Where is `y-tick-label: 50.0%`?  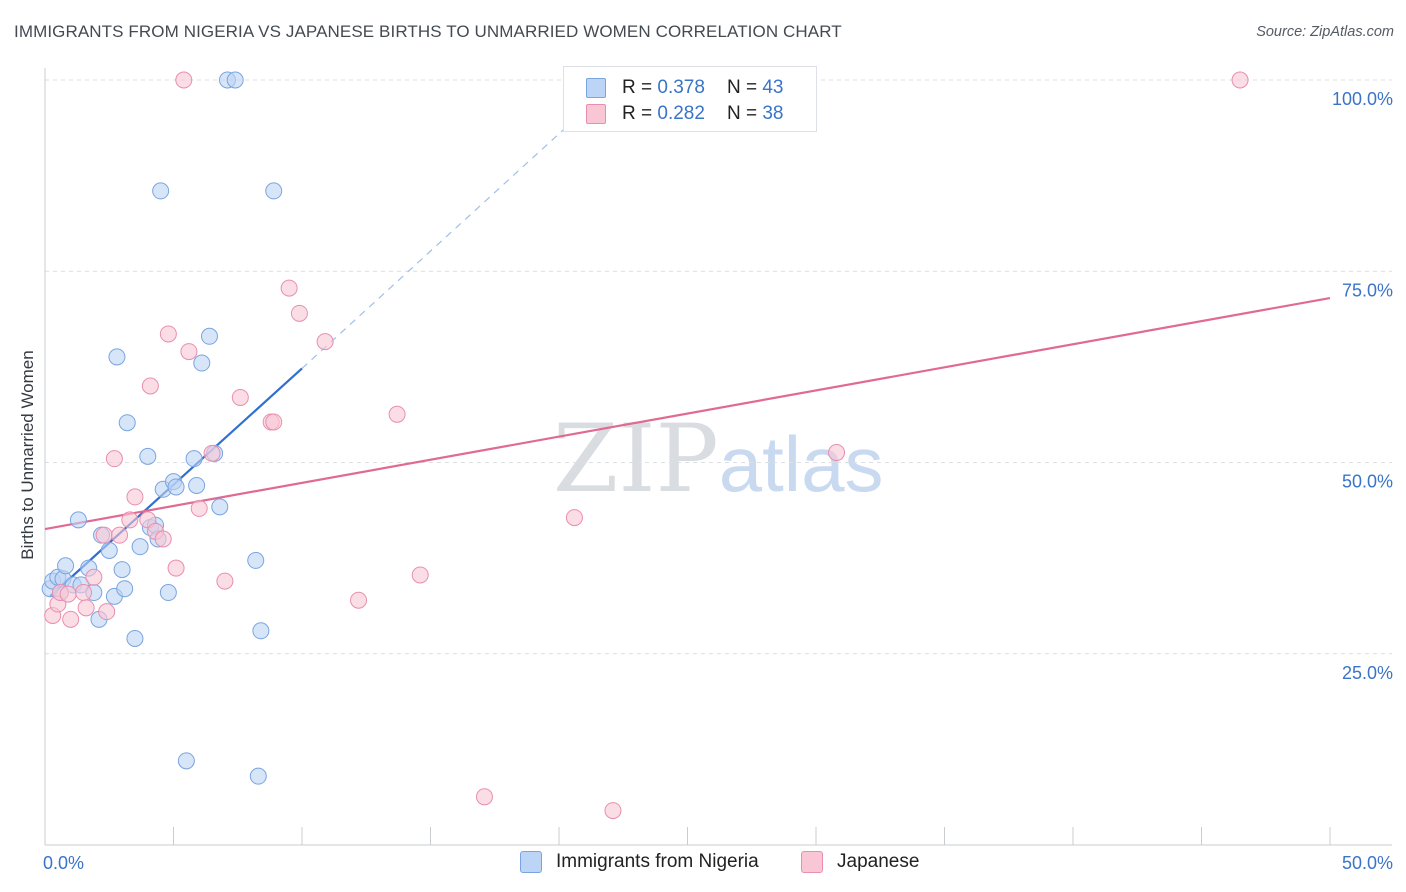
y-tick-label: 50.0% is located at coordinates (1367, 482).